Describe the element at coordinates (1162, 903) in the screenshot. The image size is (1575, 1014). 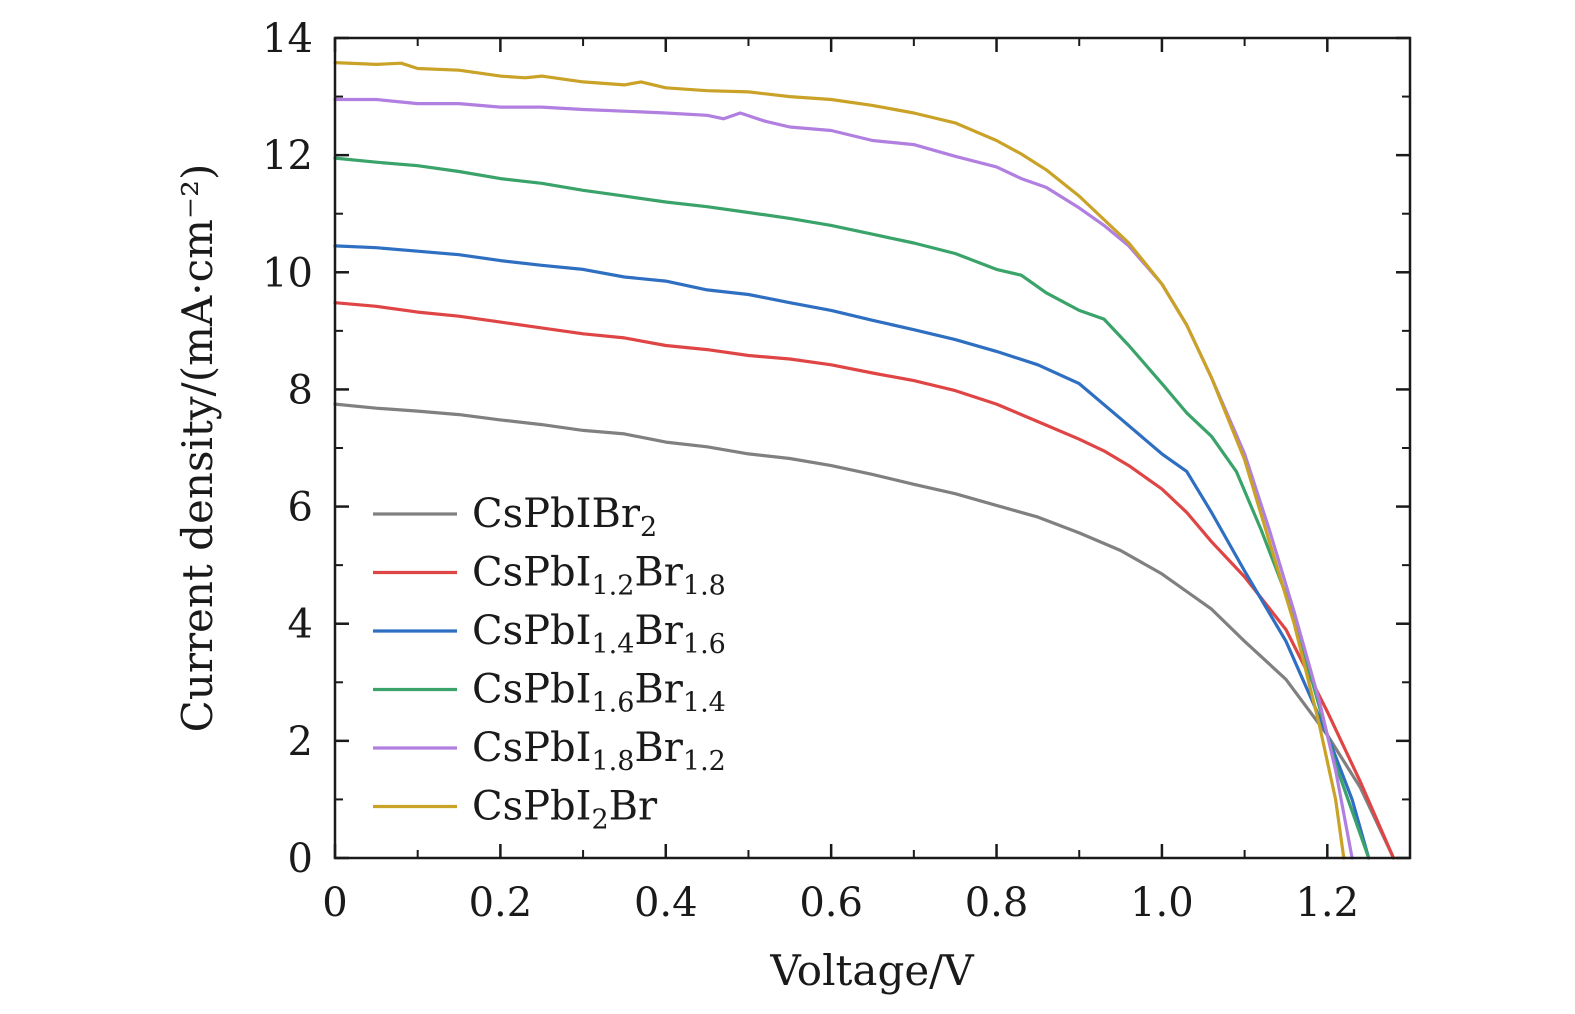
I see `x-tick-label: 1.0` at that location.